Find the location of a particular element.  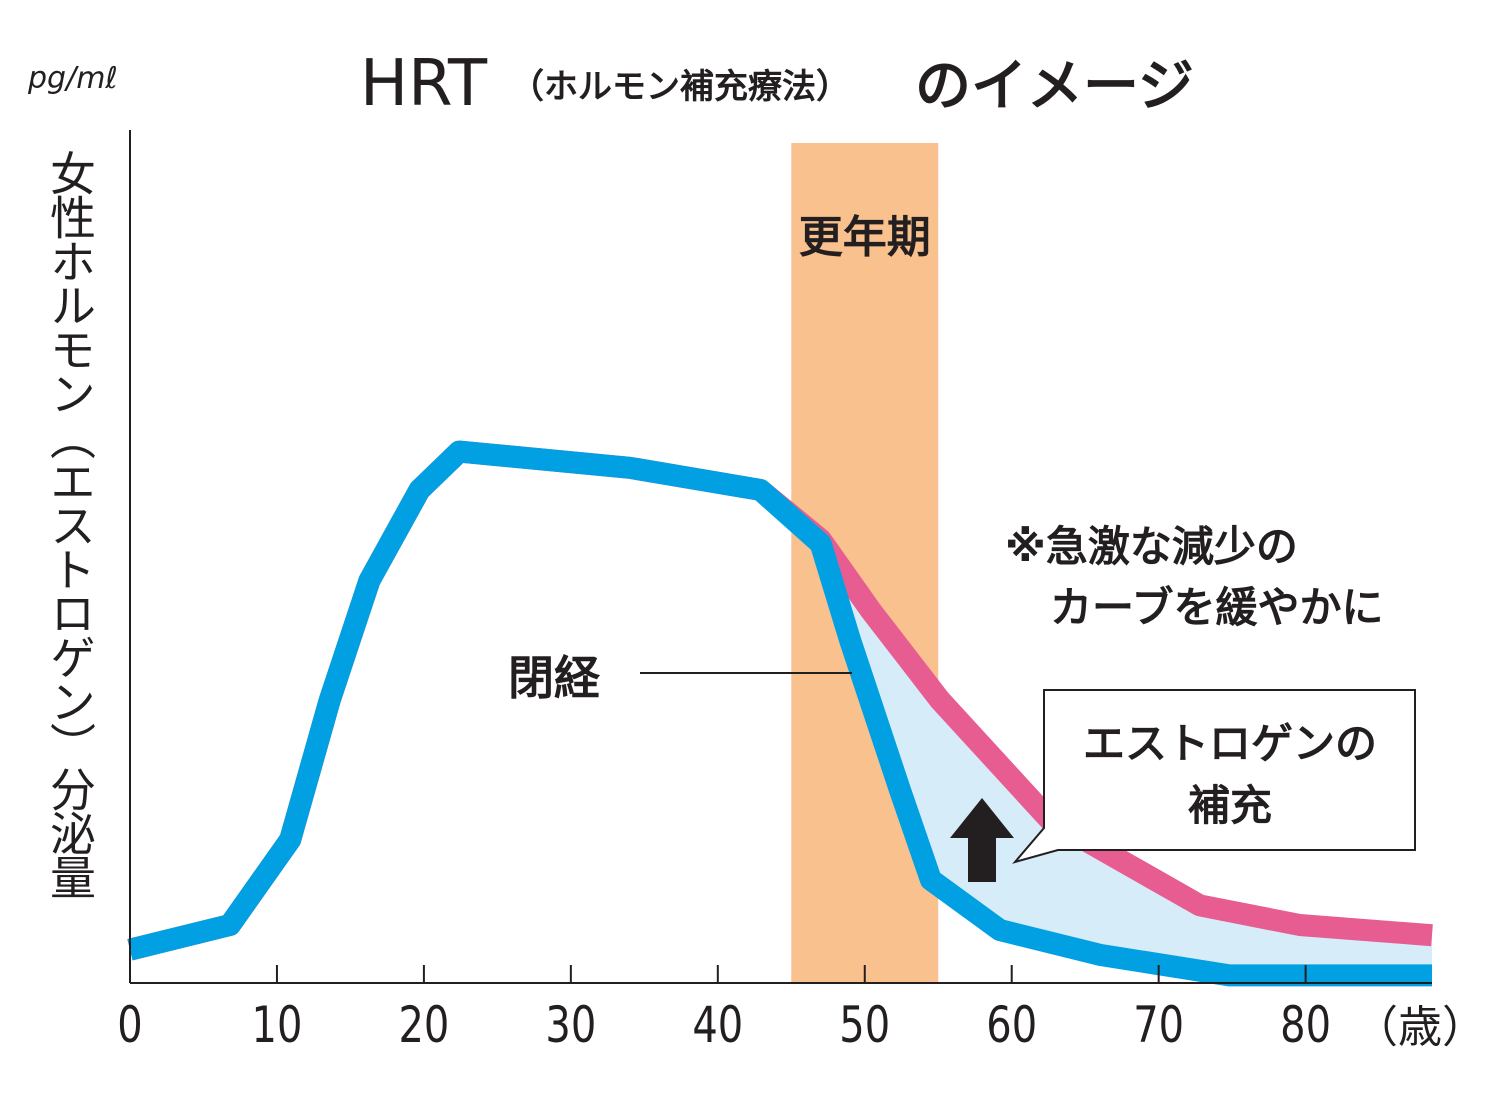

x-tick-label: 80 is located at coordinates (1305, 1025).